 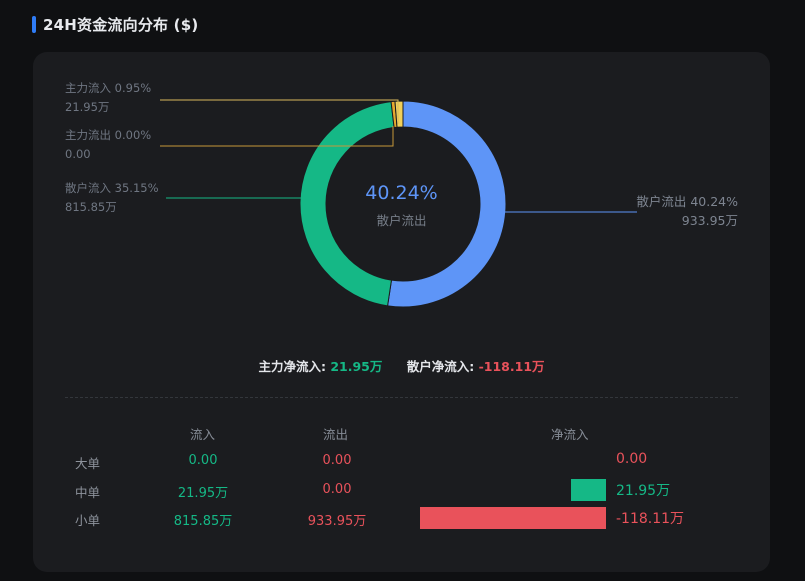 What do you see at coordinates (337, 521) in the screenshot?
I see `cell-outflow: 933.95万` at bounding box center [337, 521].